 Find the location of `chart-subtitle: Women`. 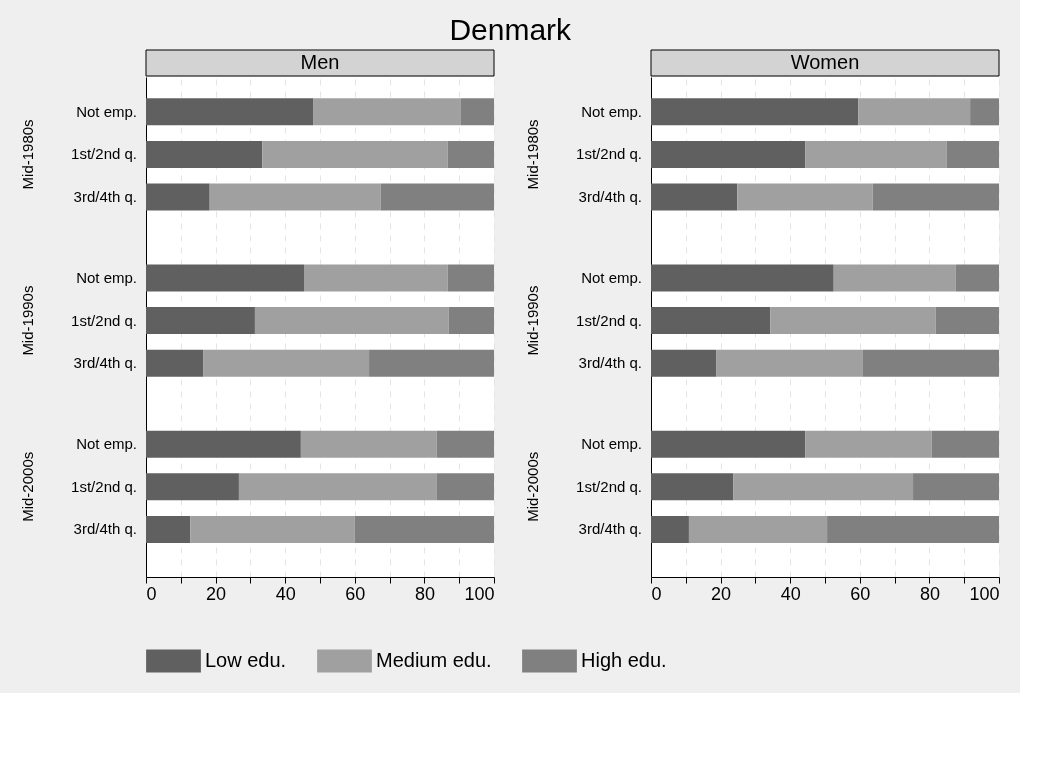

chart-subtitle: Women is located at coordinates (825, 62).